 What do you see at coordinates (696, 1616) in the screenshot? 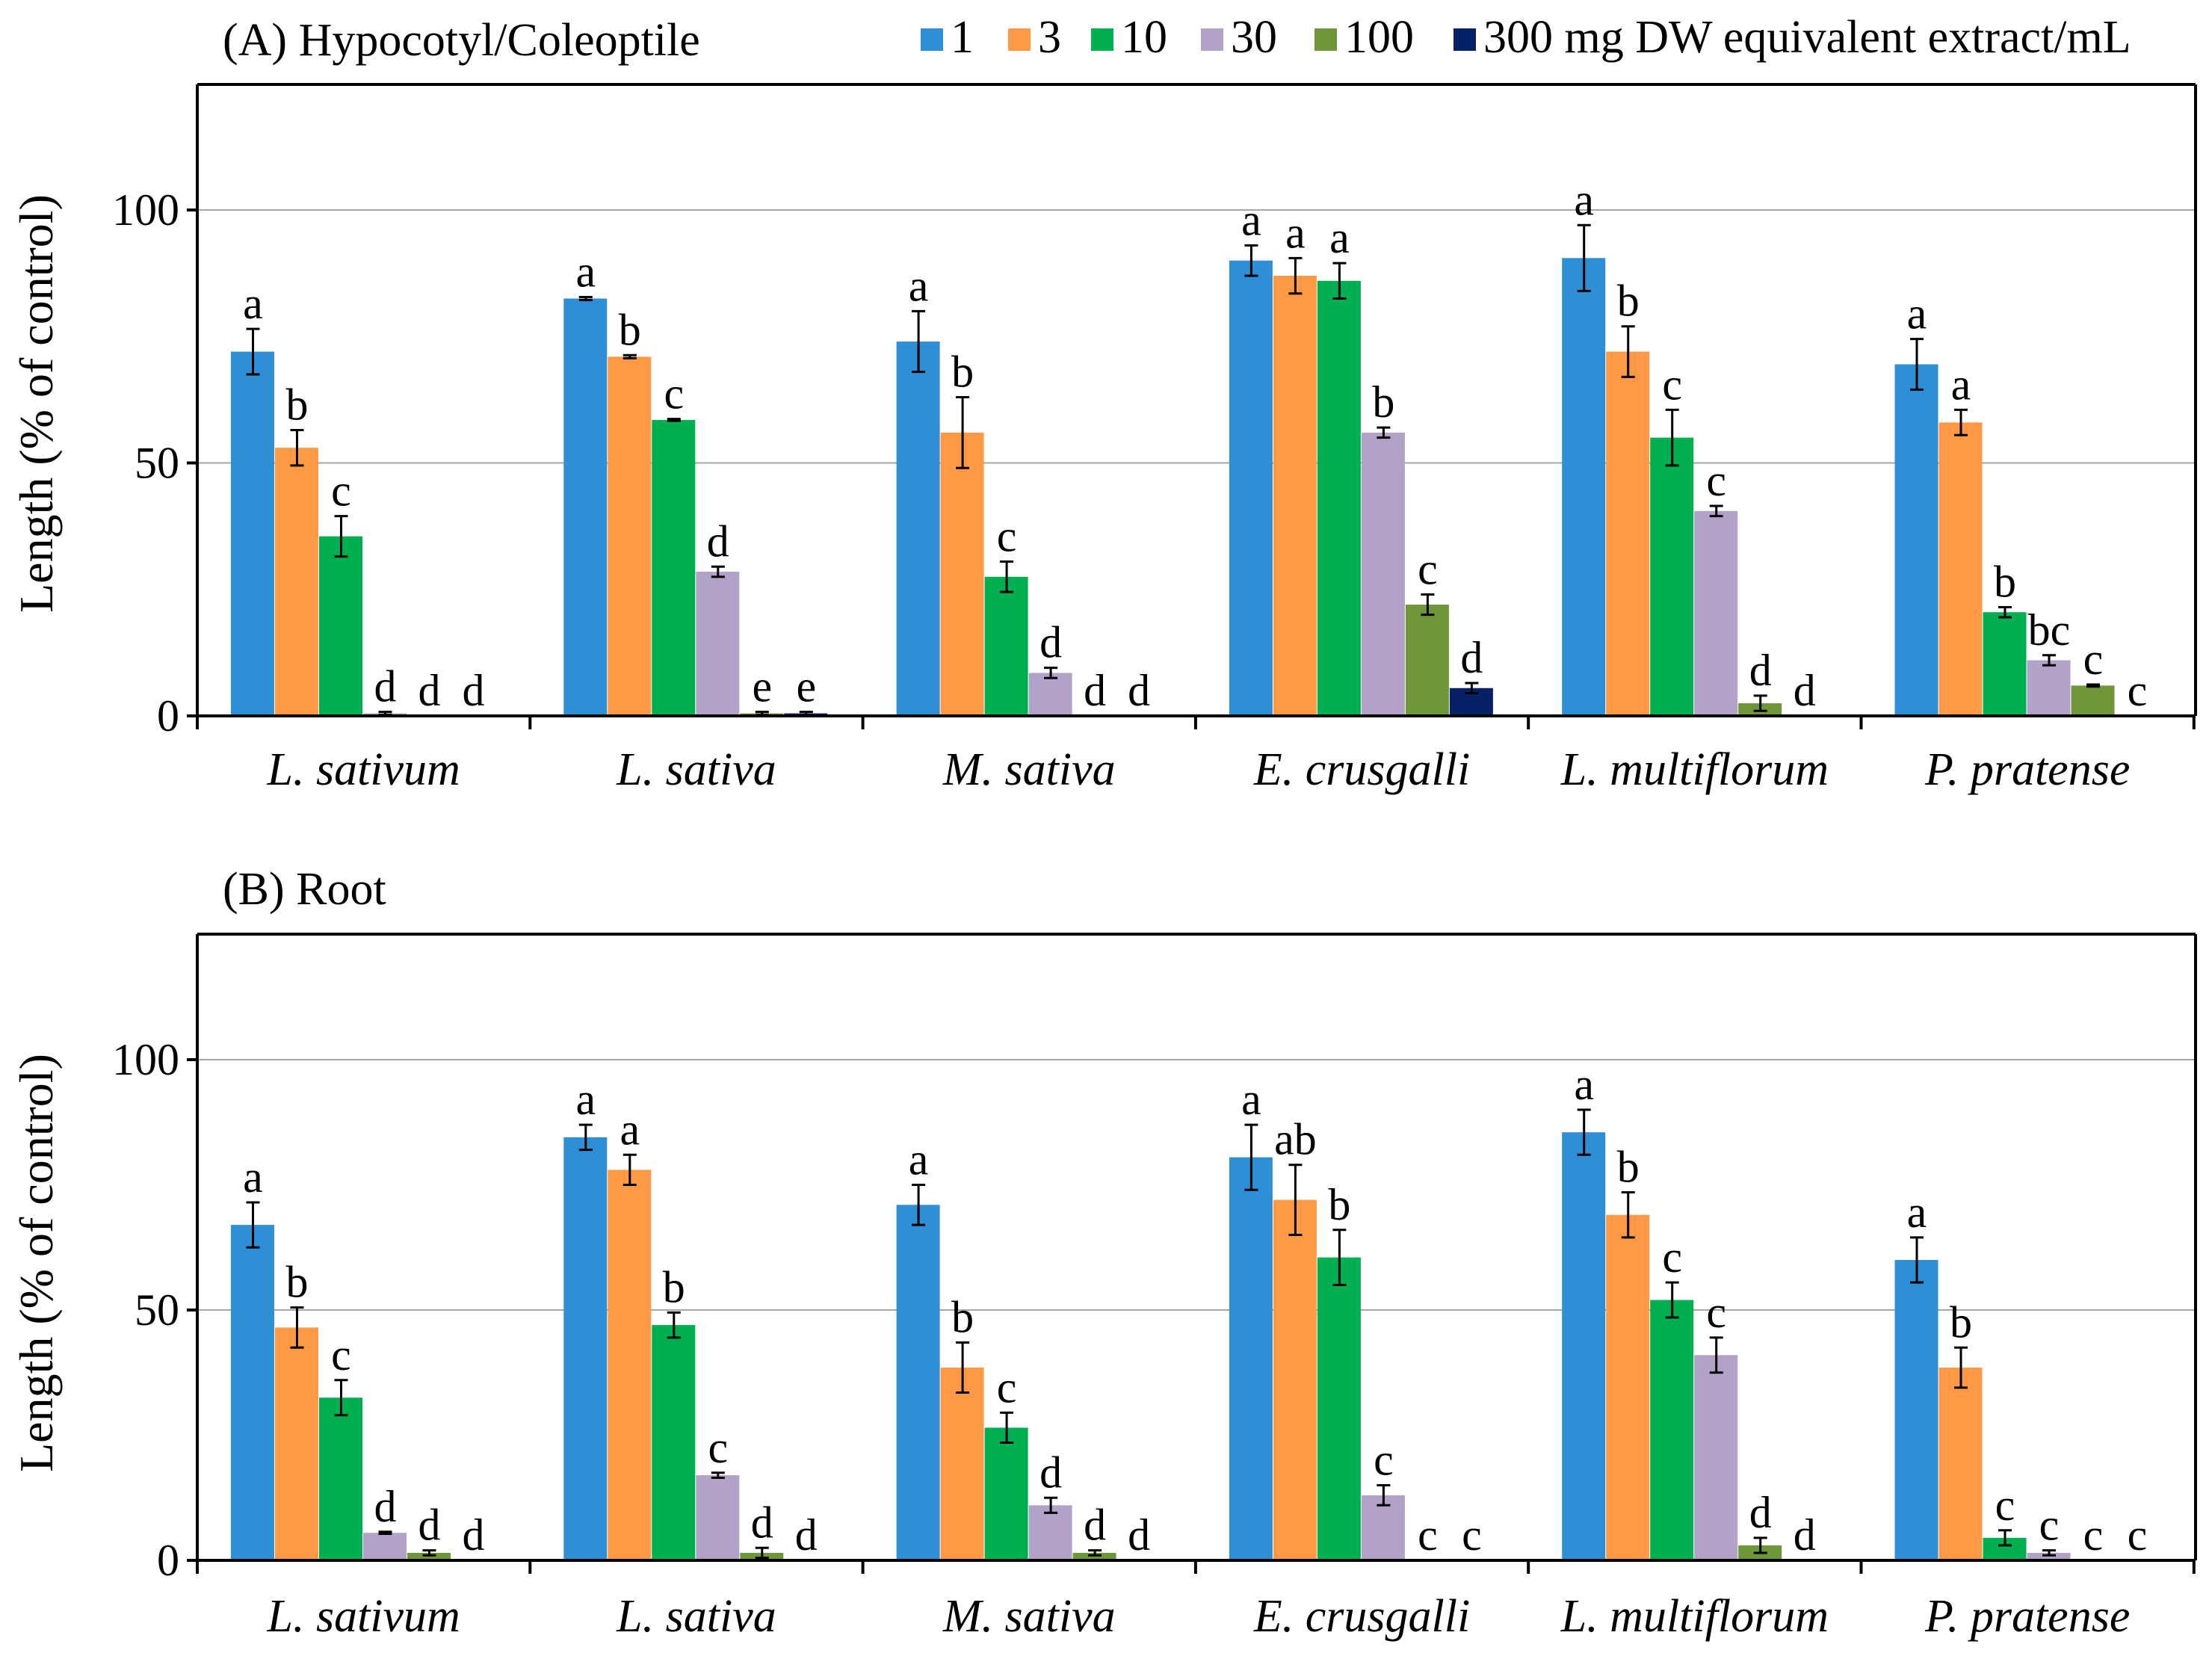
I see `x-tick-label: L. sativa` at bounding box center [696, 1616].